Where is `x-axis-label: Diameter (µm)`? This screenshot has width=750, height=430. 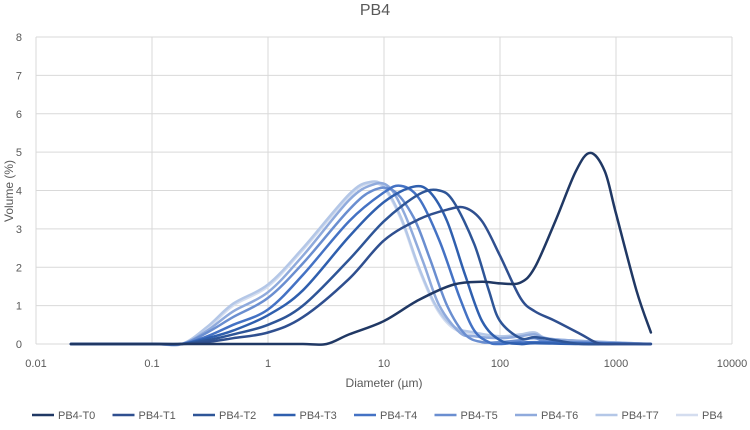
x-axis-label: Diameter (µm) is located at coordinates (384, 383).